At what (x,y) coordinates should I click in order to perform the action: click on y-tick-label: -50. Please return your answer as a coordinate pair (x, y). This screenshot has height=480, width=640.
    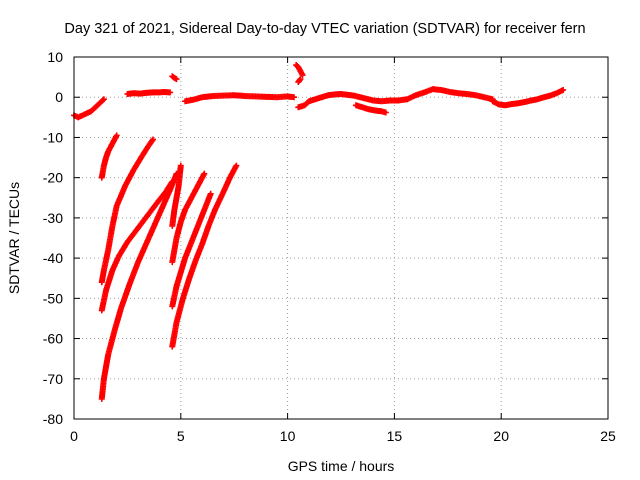
    Looking at the image, I should click on (53, 298).